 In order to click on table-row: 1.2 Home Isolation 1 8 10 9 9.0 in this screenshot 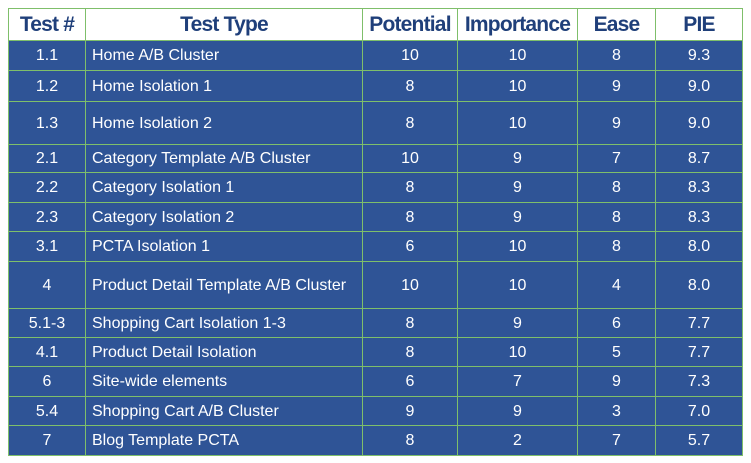, I will do `click(375, 86)`.